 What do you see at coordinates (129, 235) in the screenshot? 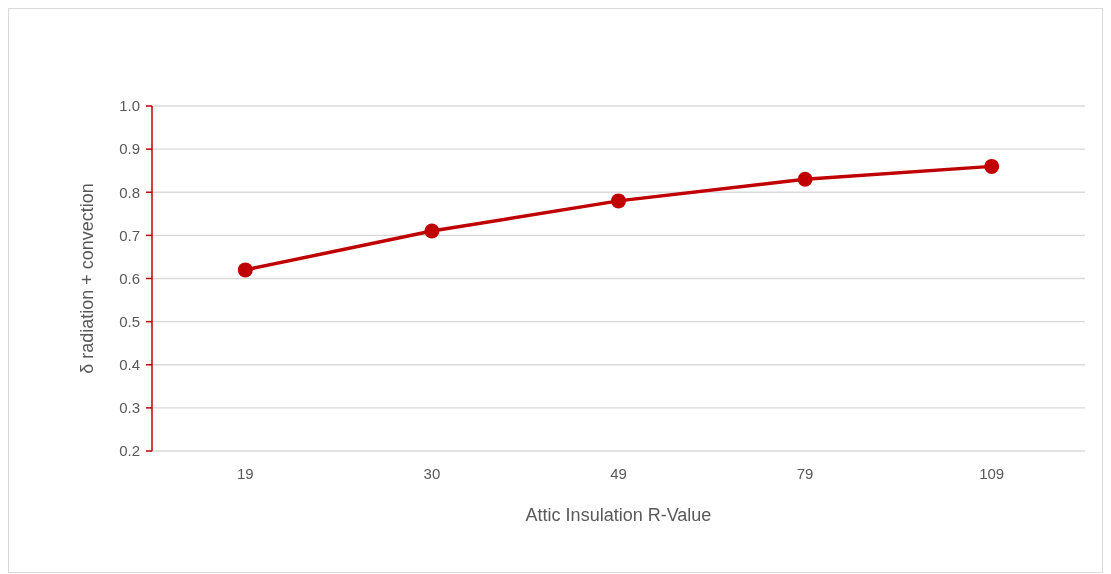
I see `y-tick-label: 0.7` at bounding box center [129, 235].